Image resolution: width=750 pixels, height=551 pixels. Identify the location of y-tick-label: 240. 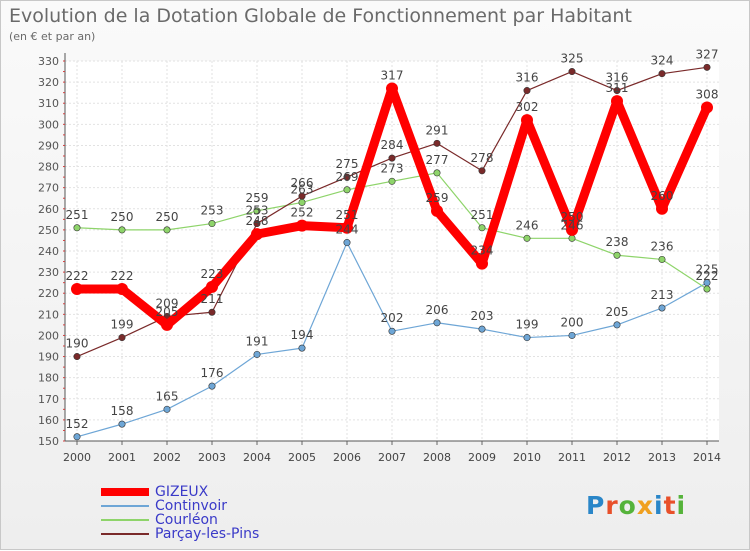
(48, 251).